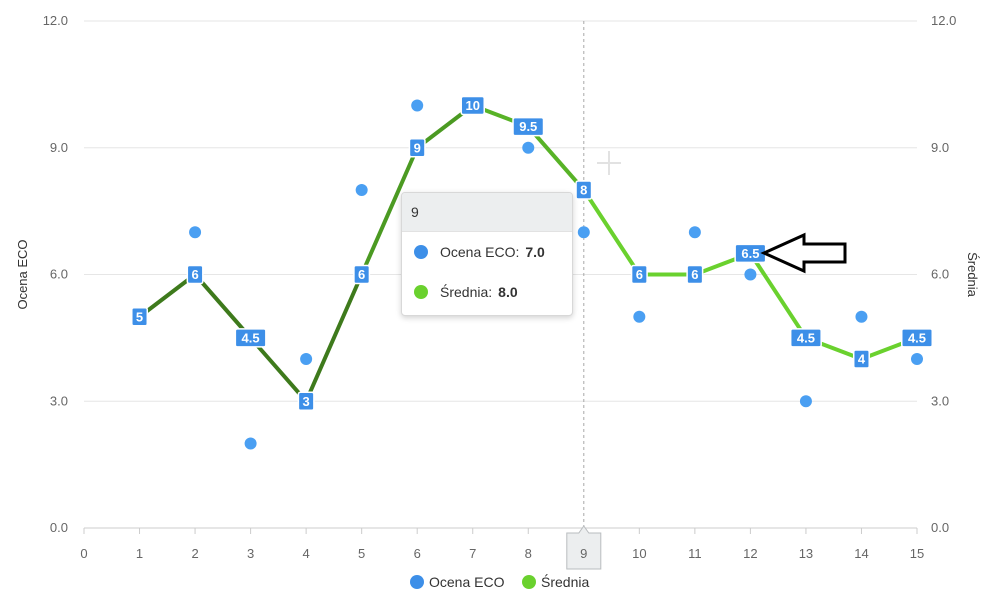  Describe the element at coordinates (639, 553) in the screenshot. I see `x-tick-label: 10` at that location.